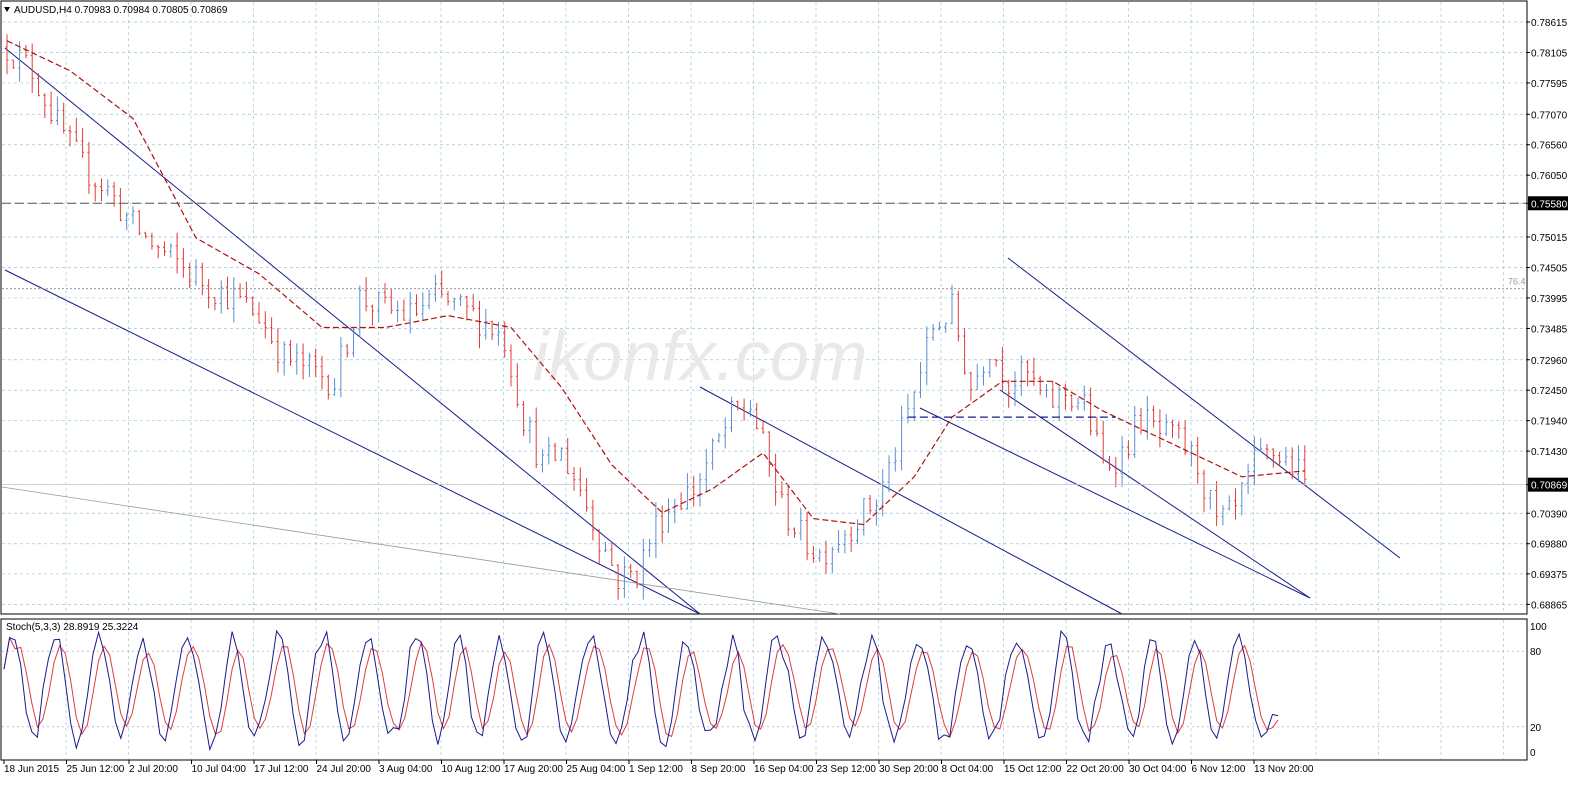 This screenshot has width=1596, height=795. What do you see at coordinates (1549, 514) in the screenshot?
I see `y-tick-label: 0.70390` at bounding box center [1549, 514].